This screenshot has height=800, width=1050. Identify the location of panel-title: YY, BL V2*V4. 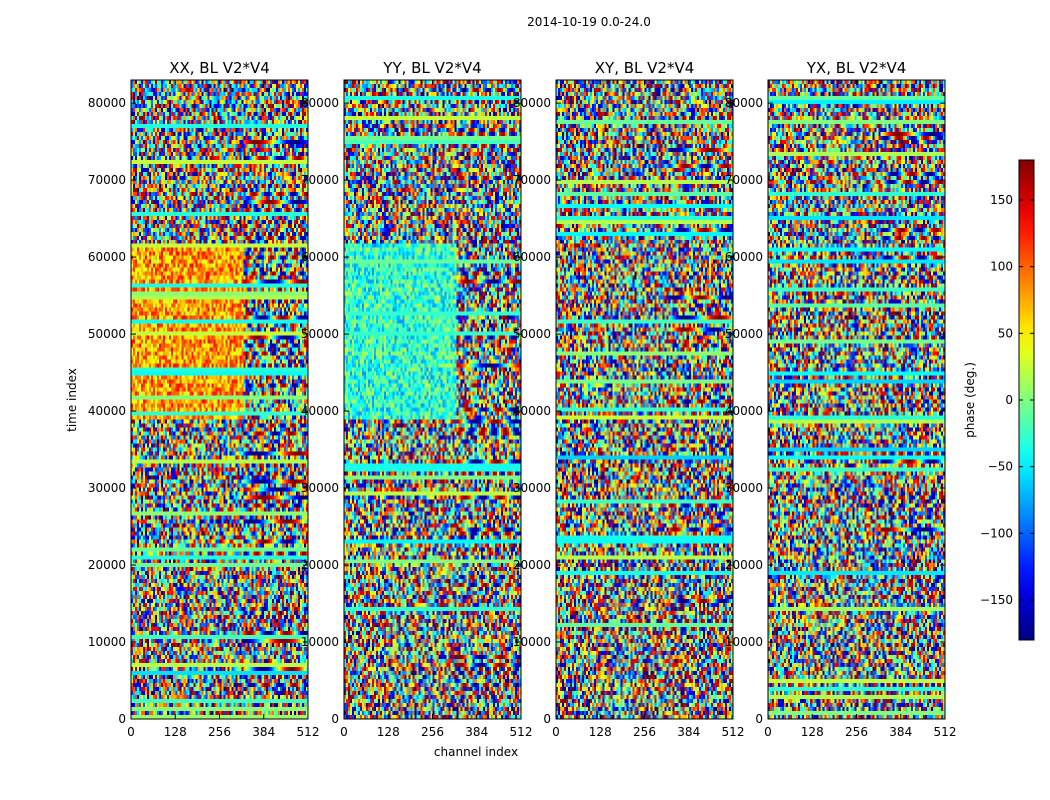
(431, 68).